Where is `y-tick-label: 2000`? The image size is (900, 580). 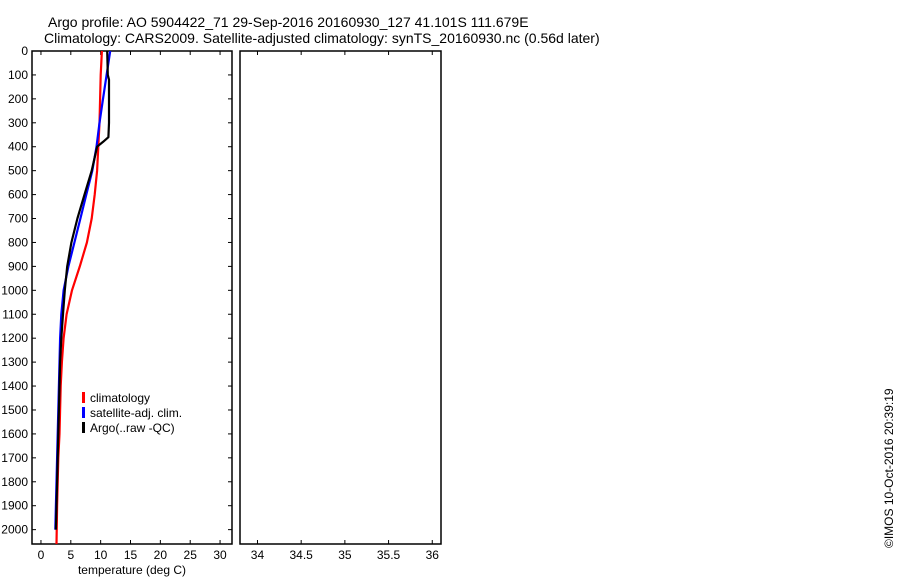
y-tick-label: 2000 is located at coordinates (14, 530).